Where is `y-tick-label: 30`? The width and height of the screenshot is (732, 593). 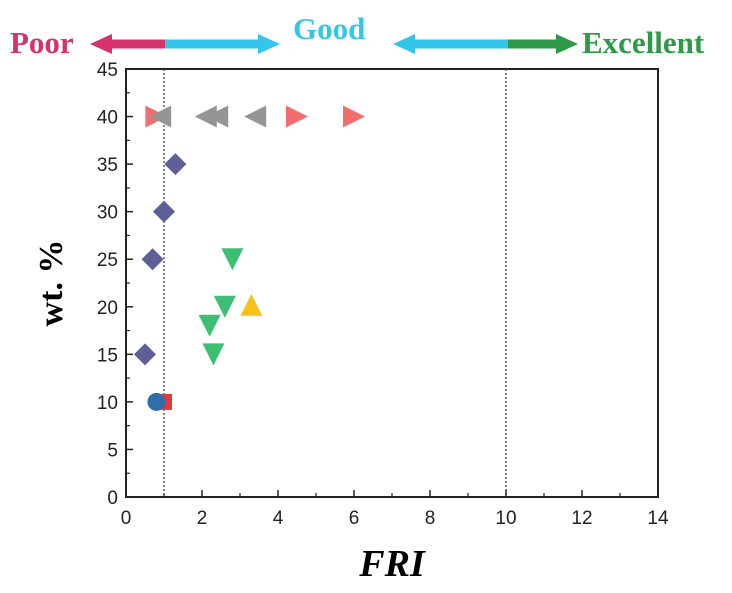
y-tick-label: 30 is located at coordinates (107, 213).